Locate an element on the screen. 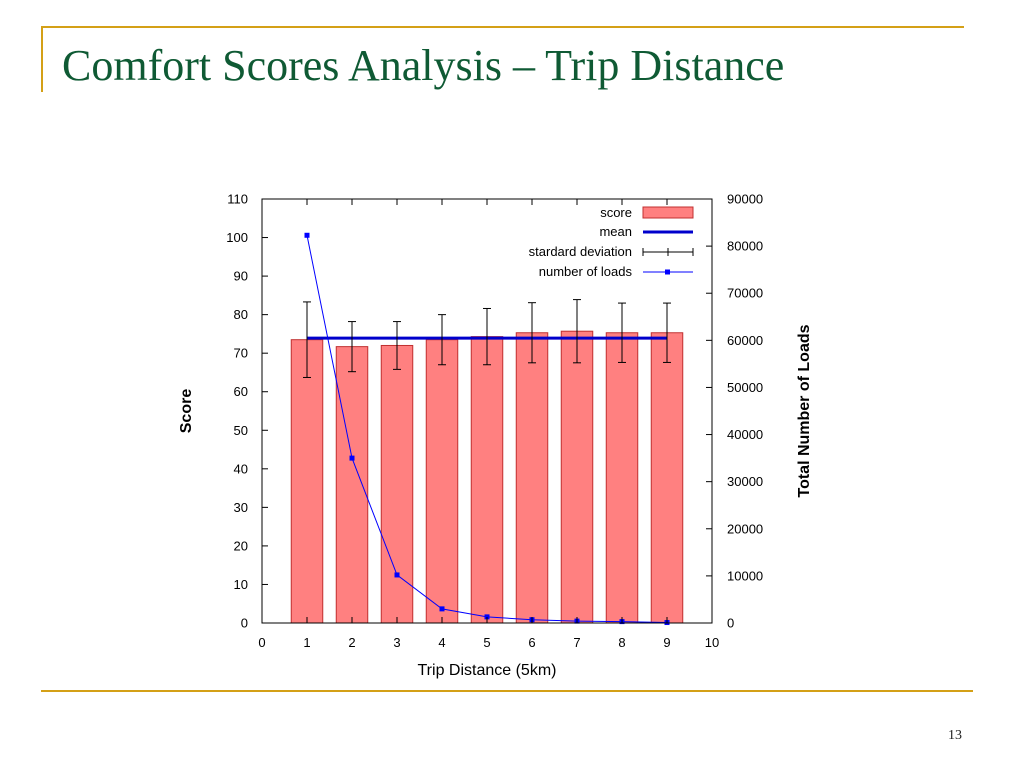 This screenshot has width=1024, height=768. x-tick-label: 1 is located at coordinates (306, 642).